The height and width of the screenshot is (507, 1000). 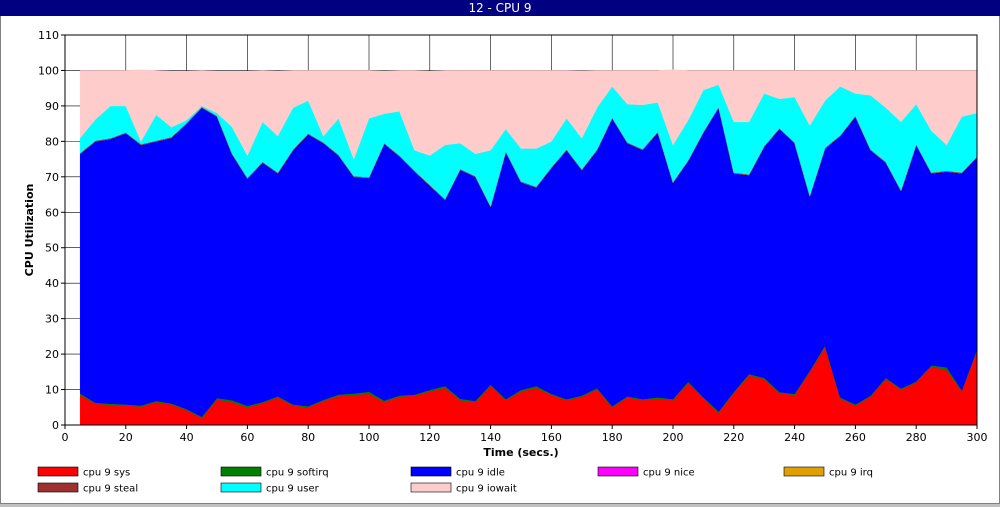 What do you see at coordinates (52, 141) in the screenshot?
I see `y-tick-label: 80` at bounding box center [52, 141].